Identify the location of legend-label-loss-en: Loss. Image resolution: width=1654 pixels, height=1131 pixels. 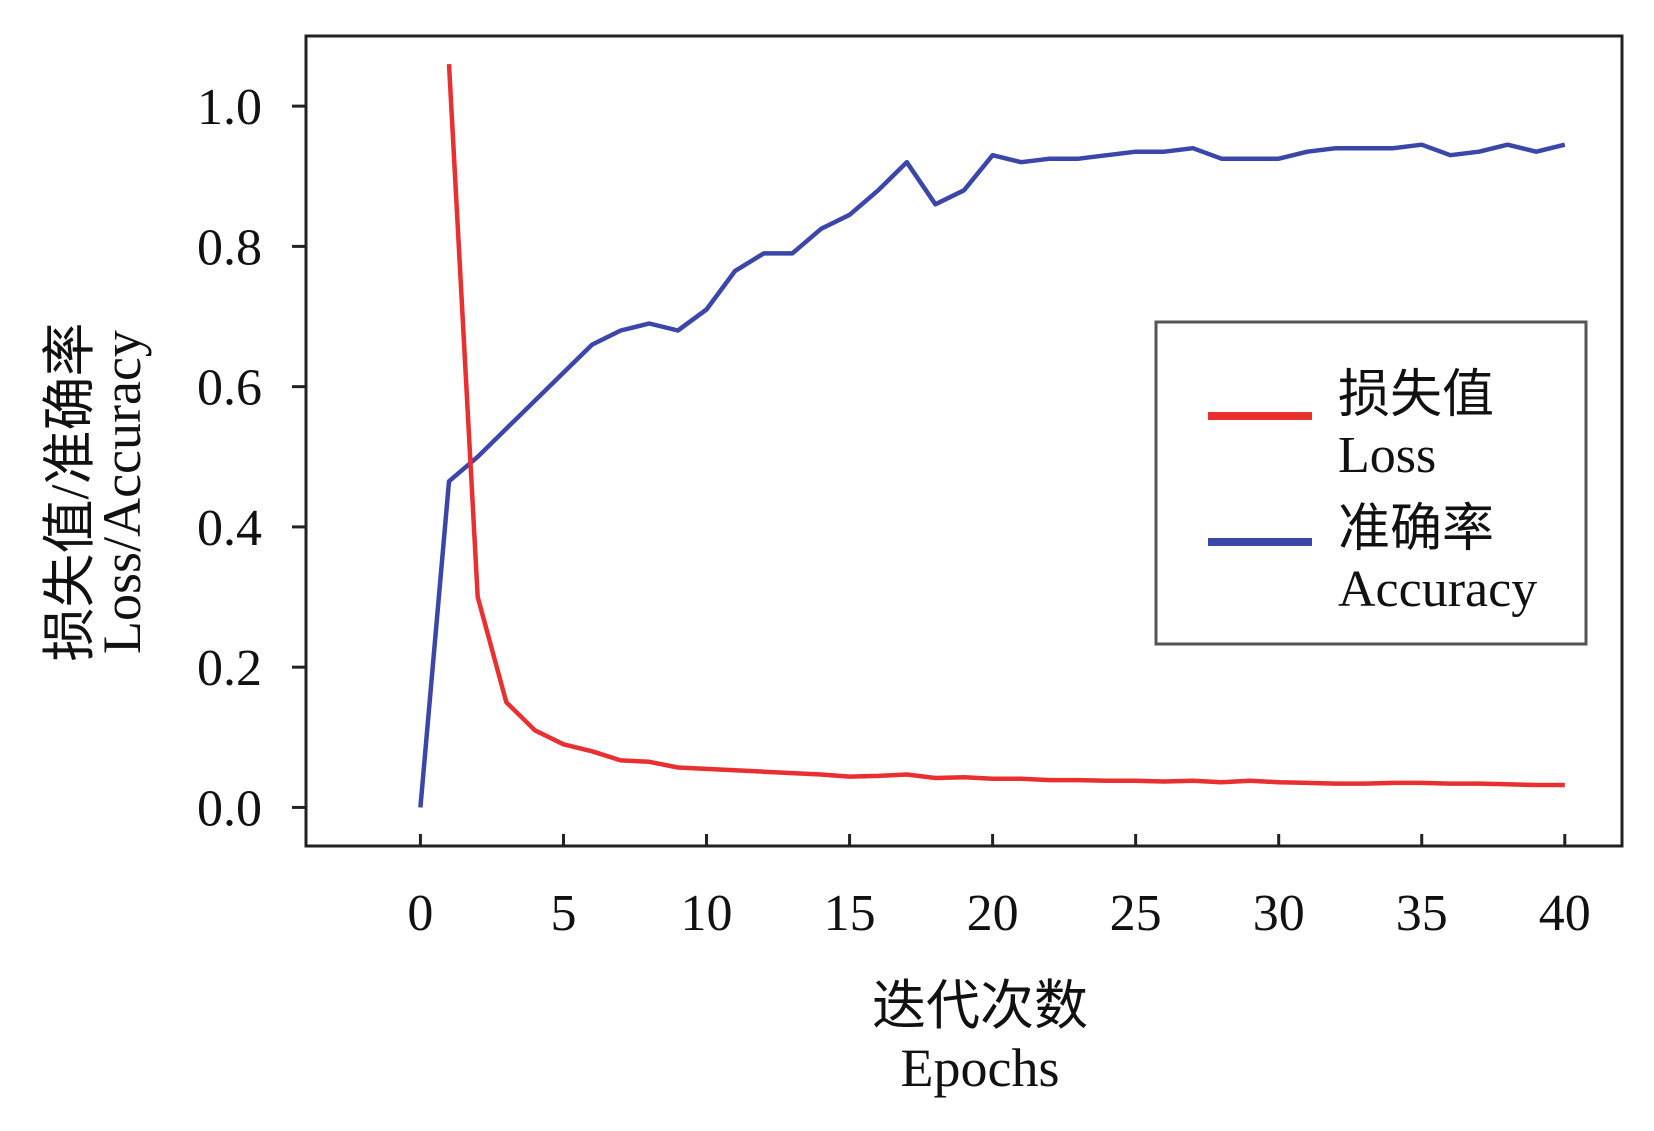
(1387, 455).